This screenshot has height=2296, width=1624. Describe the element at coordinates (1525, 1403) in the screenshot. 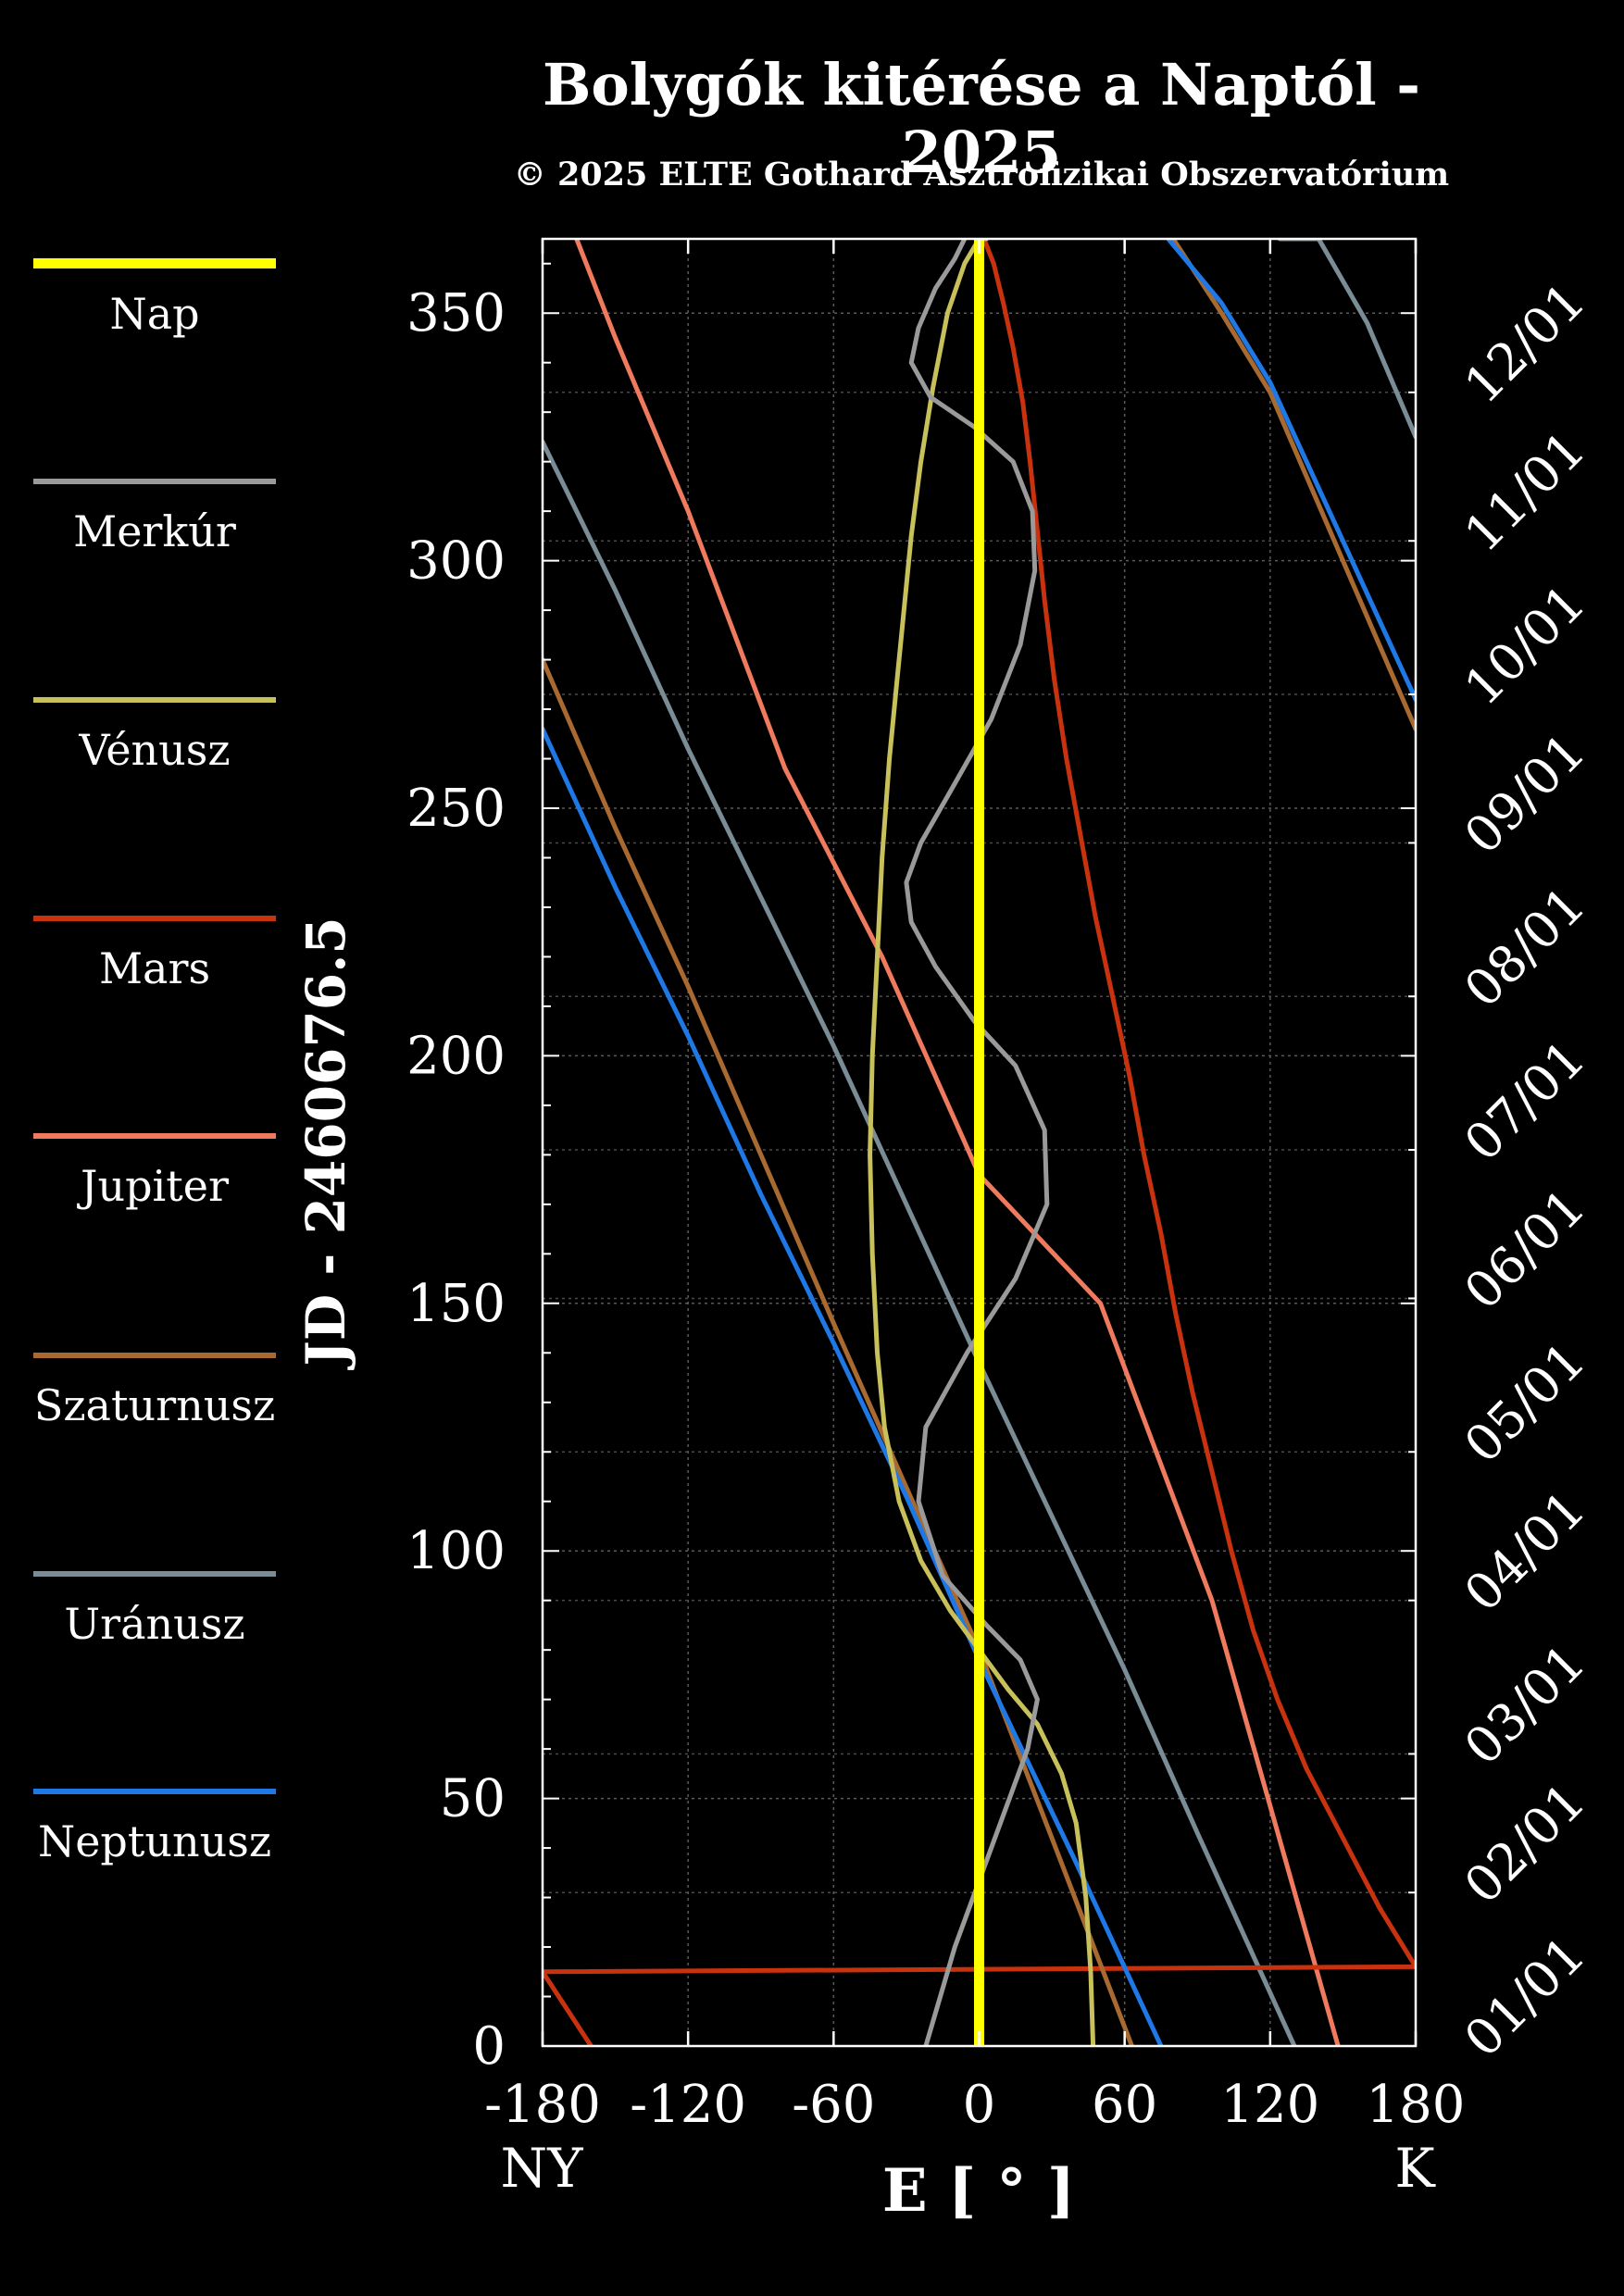

I see `date-label: 05/01` at that location.